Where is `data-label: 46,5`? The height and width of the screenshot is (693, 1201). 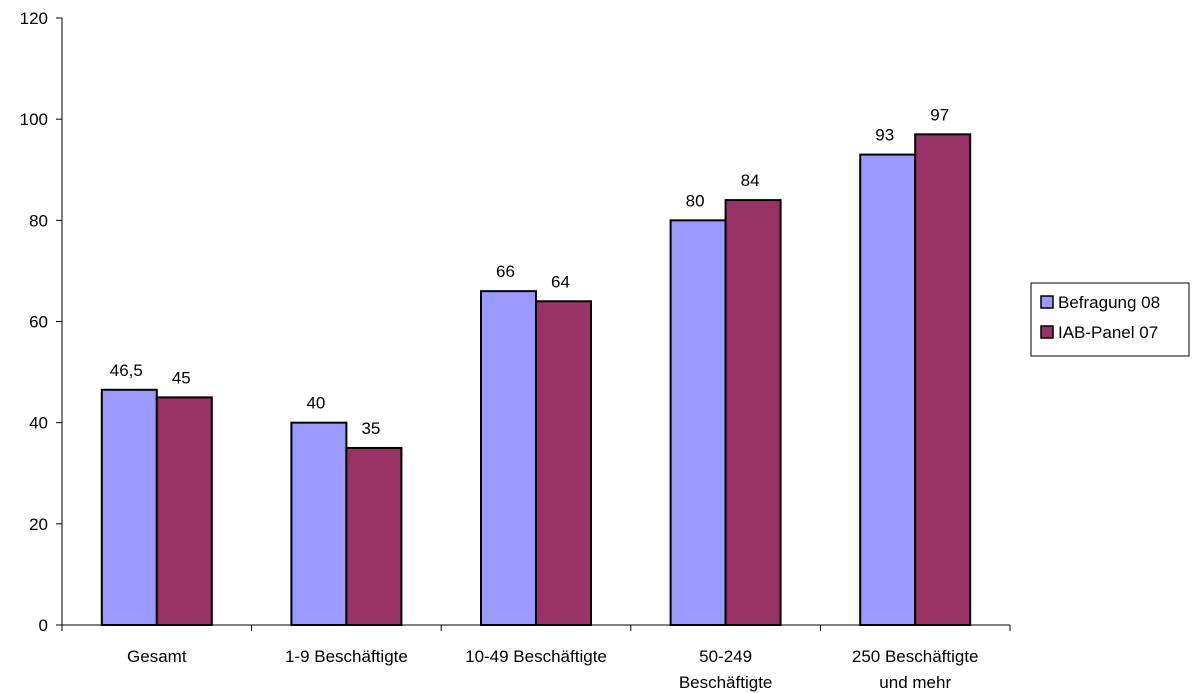 data-label: 46,5 is located at coordinates (126, 370).